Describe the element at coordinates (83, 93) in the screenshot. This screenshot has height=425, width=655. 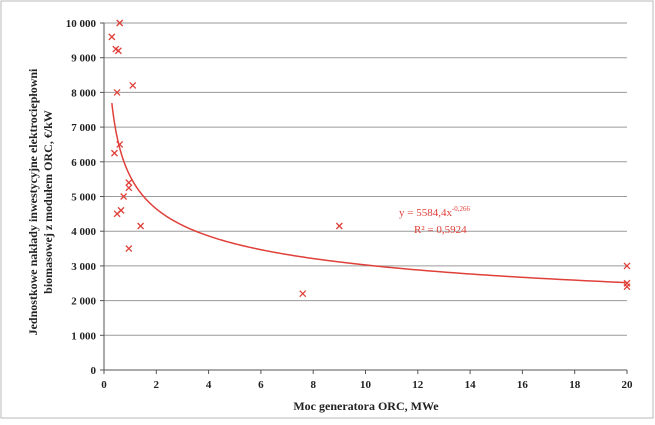
I see `y-tick-label-8000: 8 000` at that location.